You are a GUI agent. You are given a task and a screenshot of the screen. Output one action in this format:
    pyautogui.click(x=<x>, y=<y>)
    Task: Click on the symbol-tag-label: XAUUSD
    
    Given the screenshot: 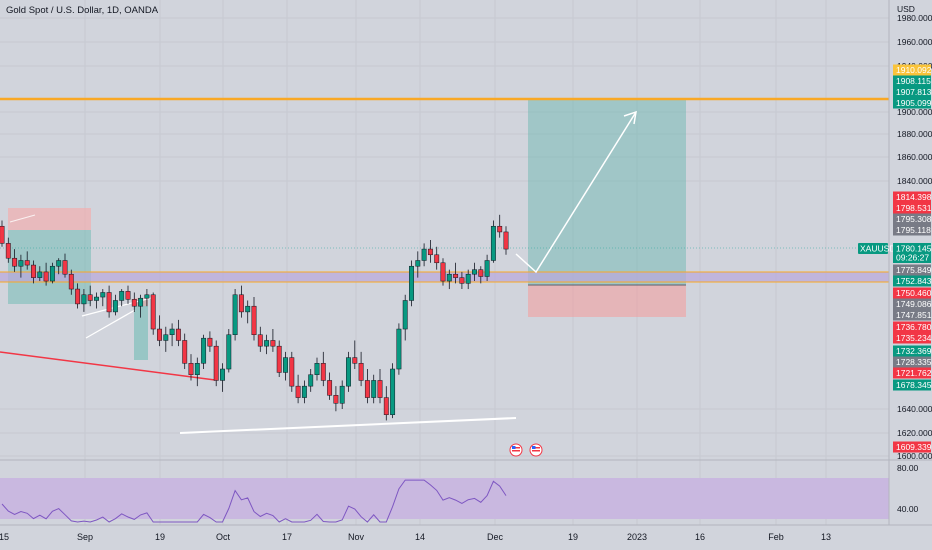 What is the action you would take?
    pyautogui.click(x=877, y=249)
    